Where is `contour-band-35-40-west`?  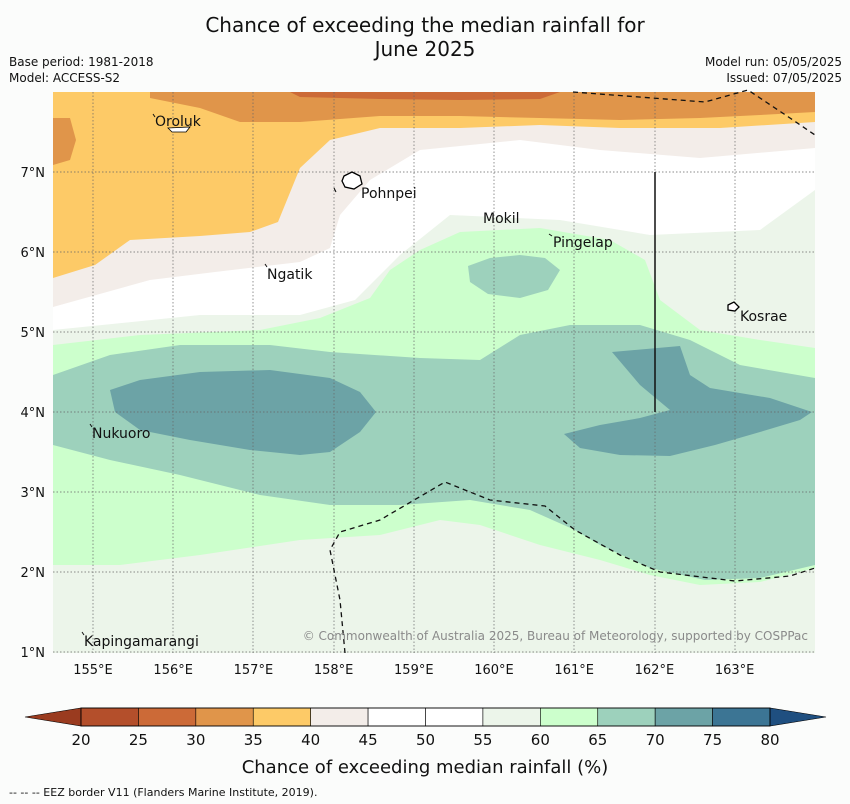
contour-band-35-40-west is located at coordinates (64, 141).